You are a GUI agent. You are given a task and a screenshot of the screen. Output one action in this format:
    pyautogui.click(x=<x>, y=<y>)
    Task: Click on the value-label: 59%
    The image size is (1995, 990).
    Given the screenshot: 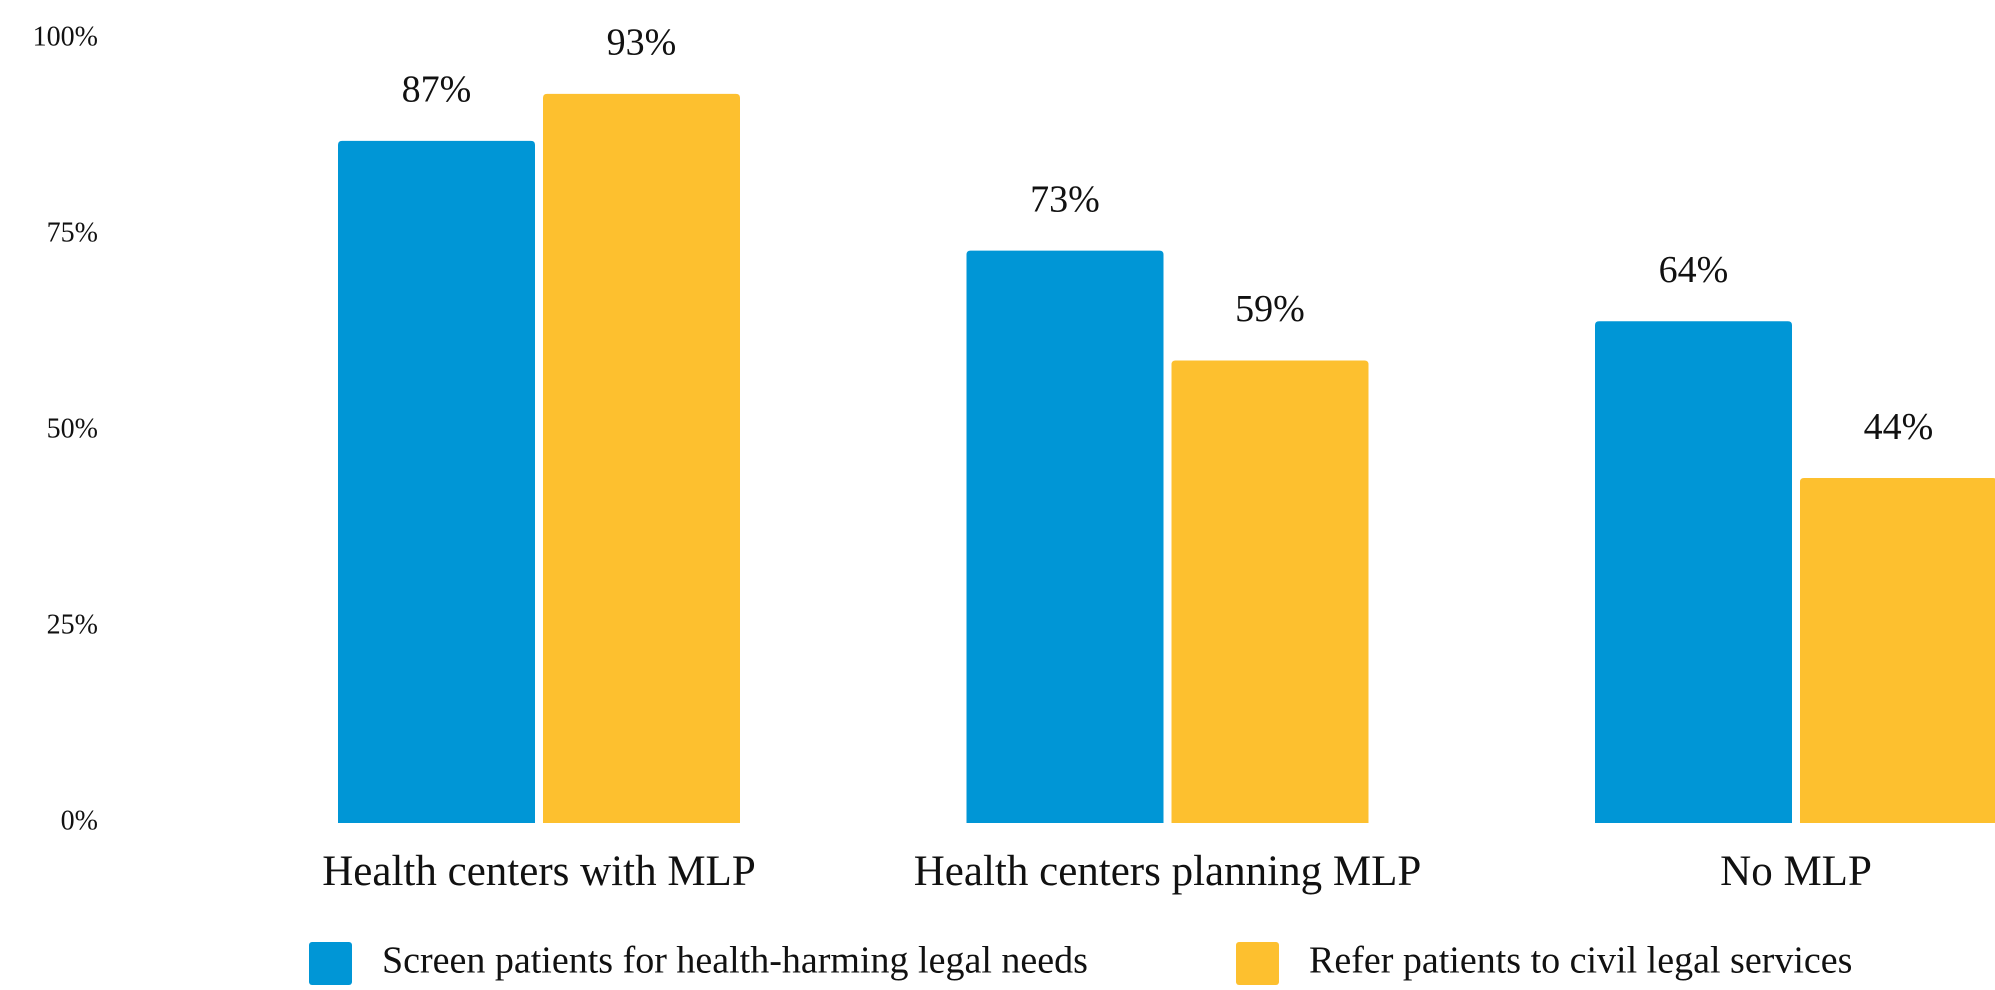 What is the action you would take?
    pyautogui.click(x=1270, y=309)
    